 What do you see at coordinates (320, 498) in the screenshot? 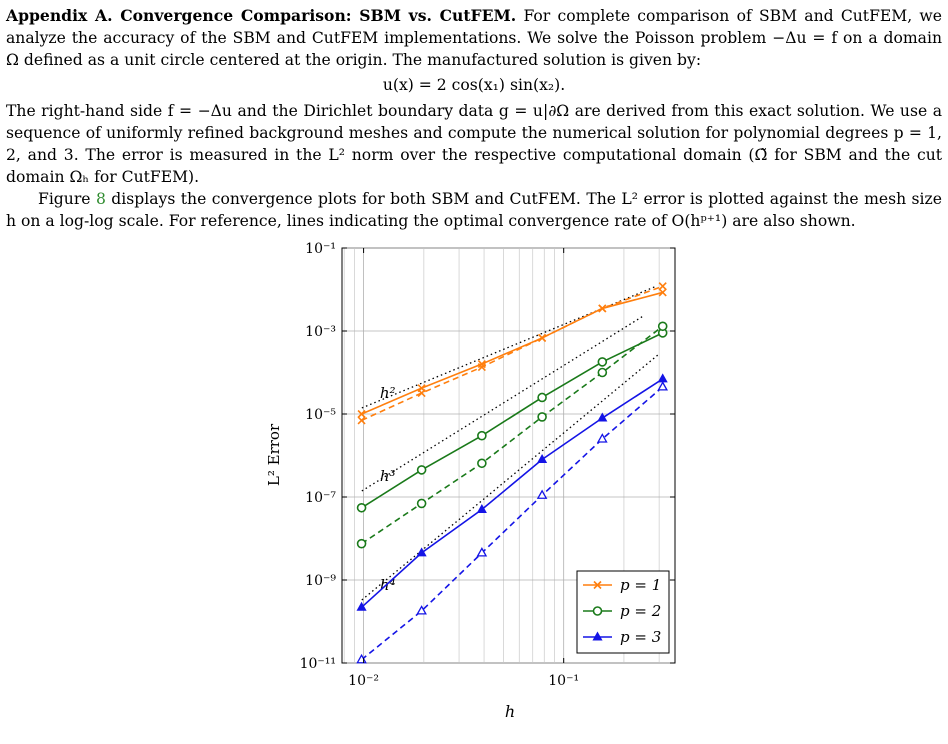
I see `y-tick-label: 10⁻⁷` at bounding box center [320, 498].